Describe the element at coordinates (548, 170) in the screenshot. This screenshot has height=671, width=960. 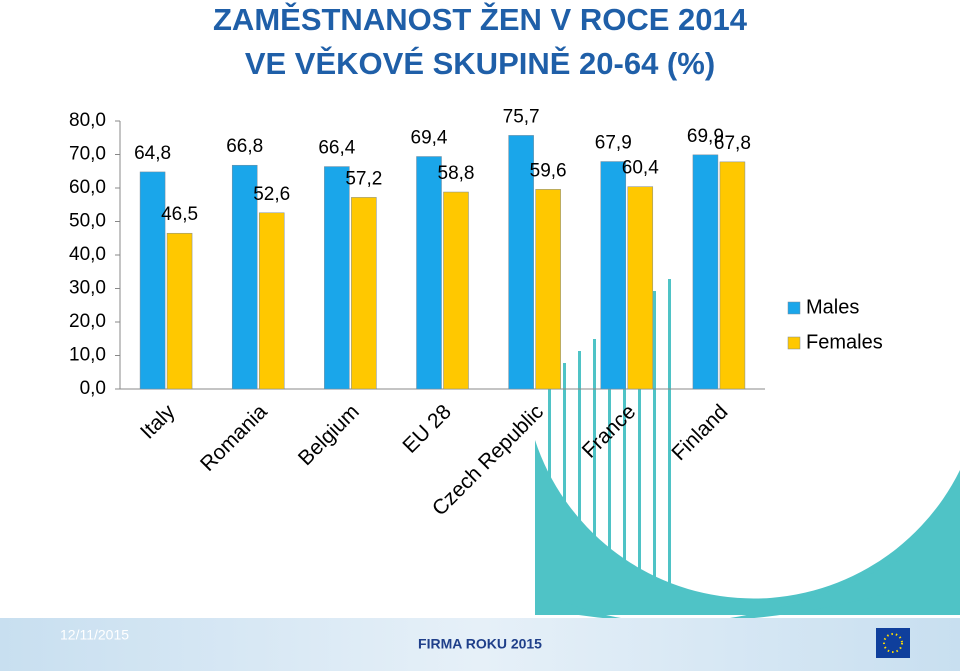
I see `value-label: 59,6` at that location.